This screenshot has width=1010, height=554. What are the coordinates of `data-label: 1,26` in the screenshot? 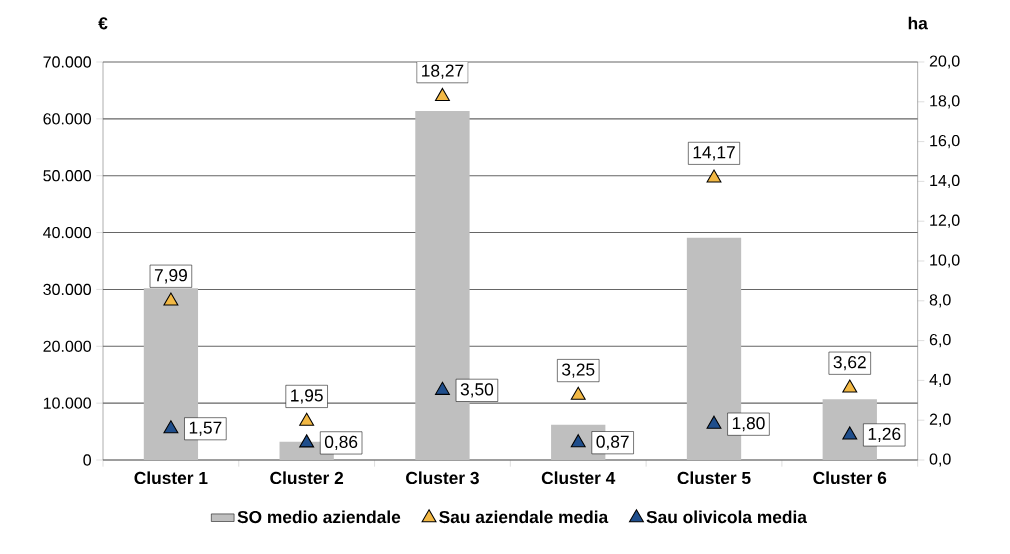 It's located at (884, 435).